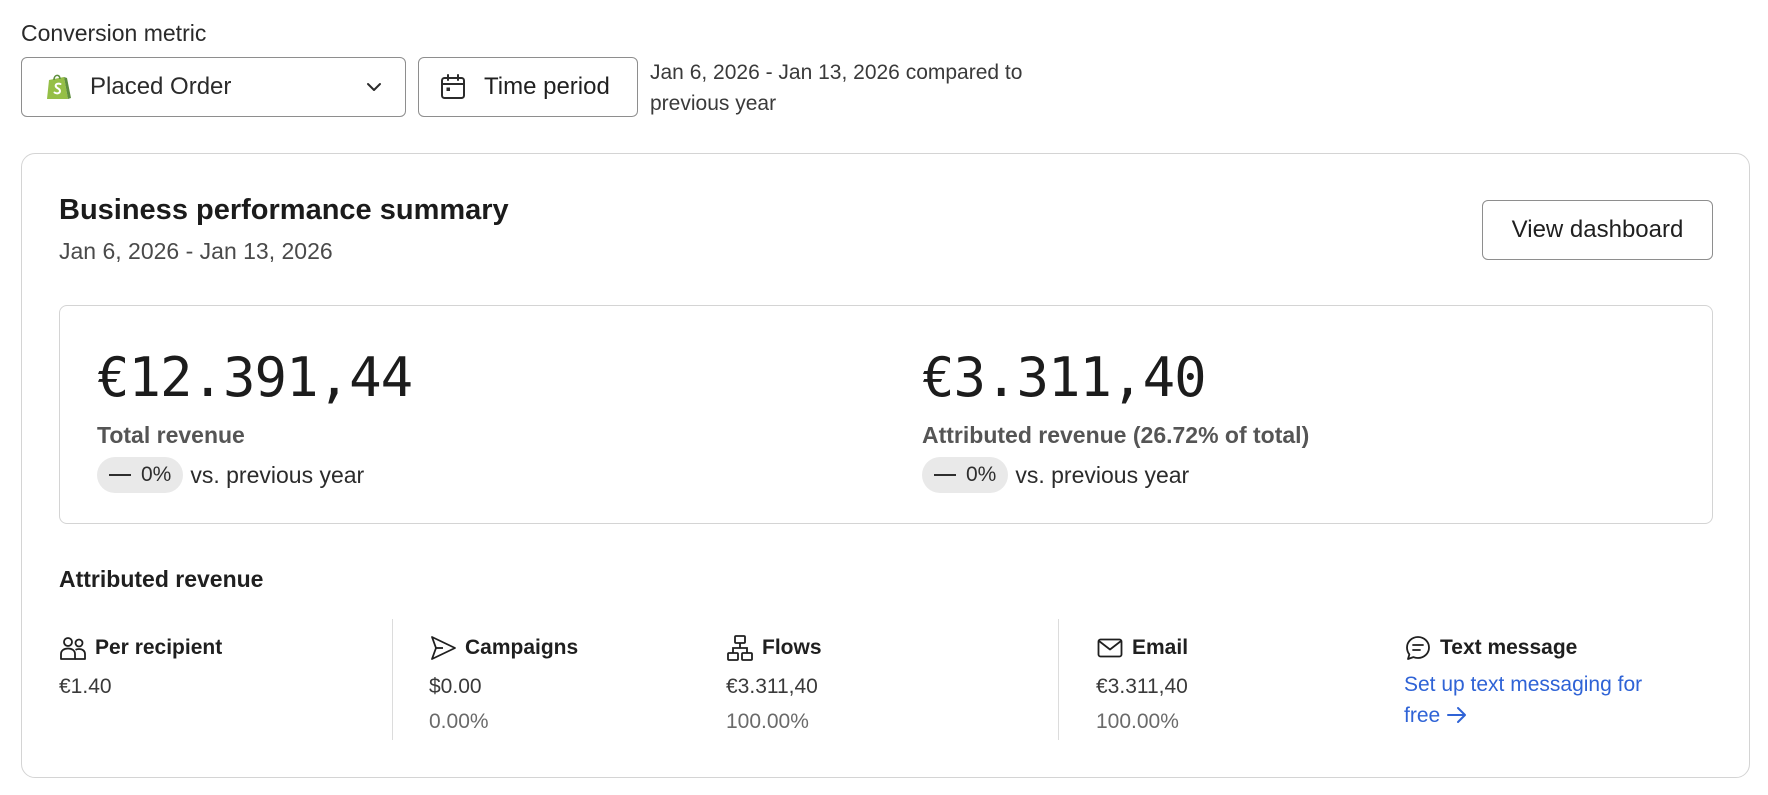 This screenshot has height=795, width=1768. What do you see at coordinates (59, 86) in the screenshot?
I see `shopify-icon` at bounding box center [59, 86].